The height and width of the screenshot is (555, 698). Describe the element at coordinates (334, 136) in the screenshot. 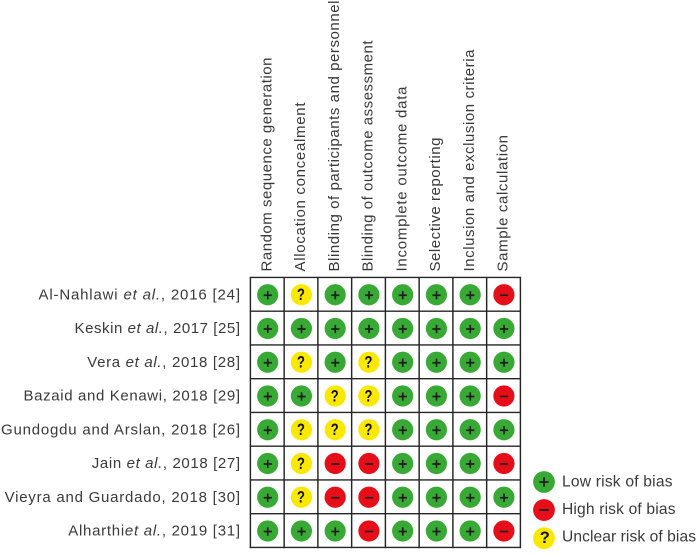

I see `svg-text:Blinding of participants and p: Blinding of participants and personnel` at that location.